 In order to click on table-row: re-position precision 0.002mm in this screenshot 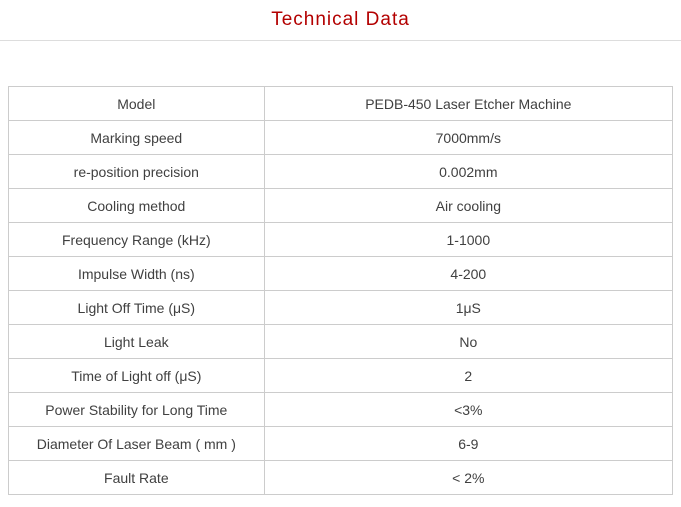, I will do `click(341, 171)`.